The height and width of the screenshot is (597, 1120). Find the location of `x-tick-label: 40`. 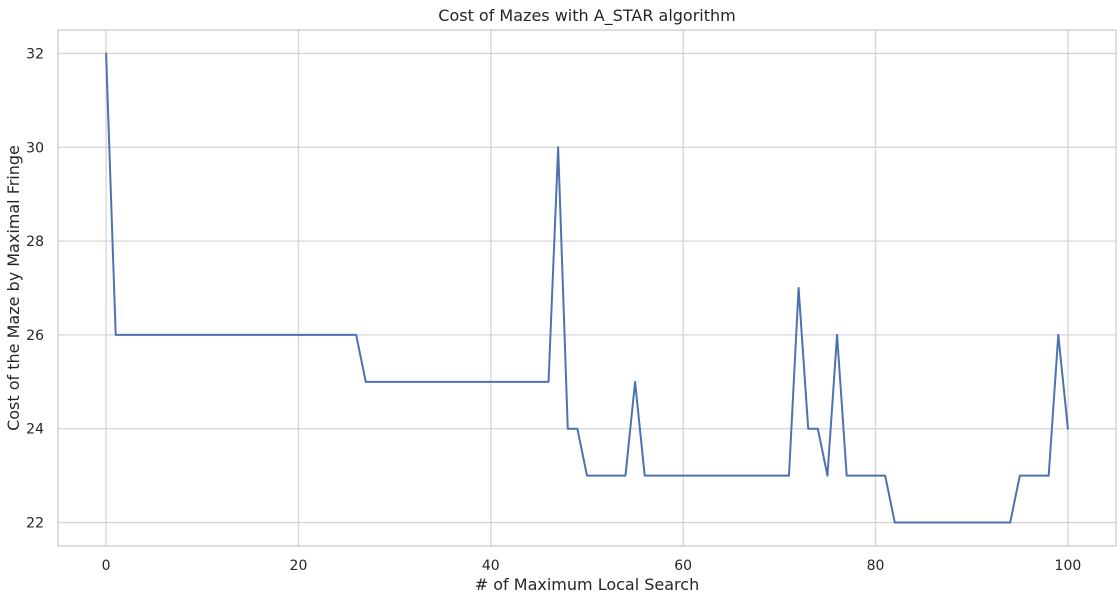

x-tick-label: 40 is located at coordinates (491, 566).